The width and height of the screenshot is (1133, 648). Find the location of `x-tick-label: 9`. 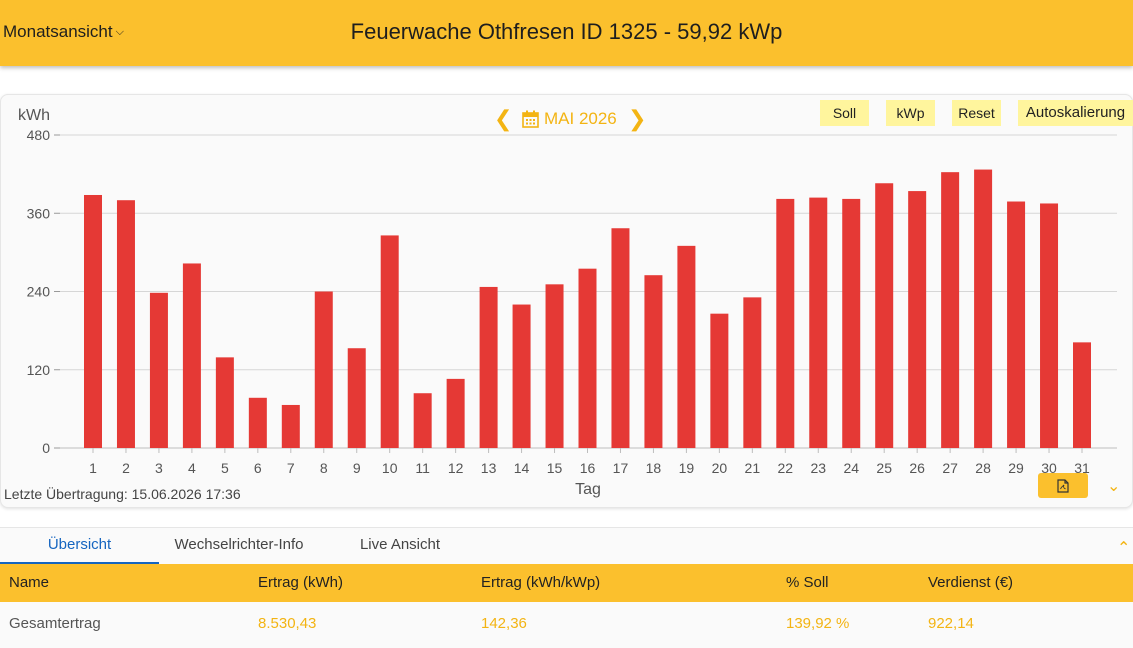

x-tick-label: 9 is located at coordinates (357, 468).